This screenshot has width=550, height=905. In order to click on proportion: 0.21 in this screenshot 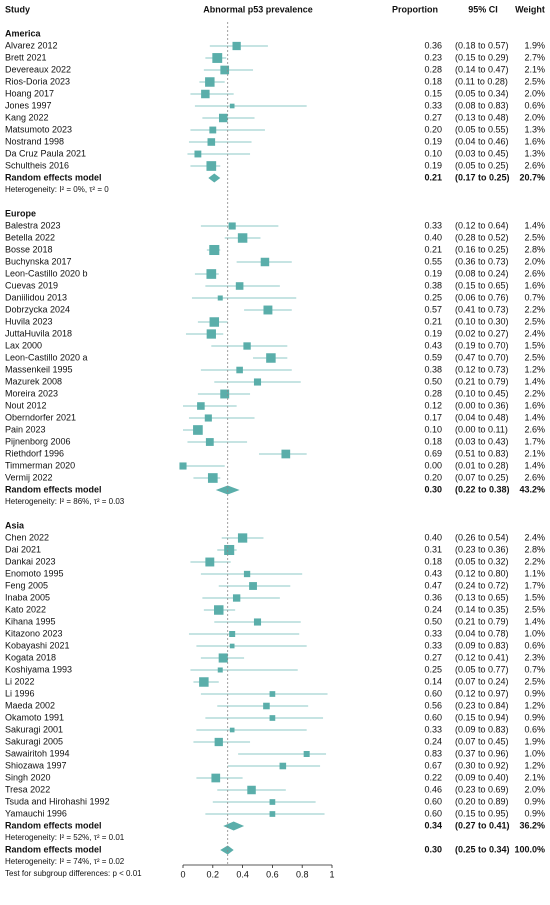, I will do `click(433, 177)`.